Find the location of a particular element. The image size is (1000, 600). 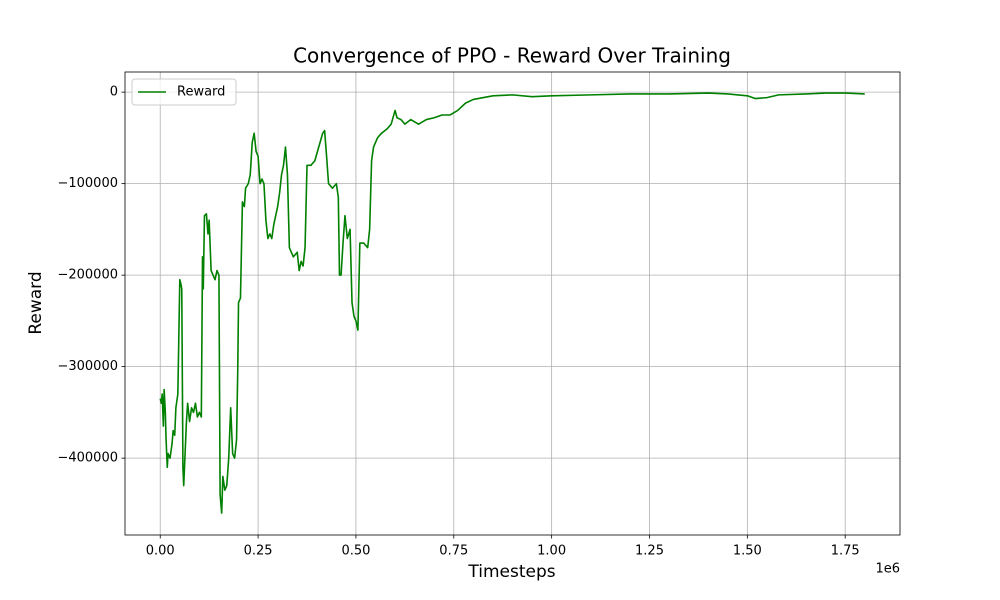

x-tick-label: 0.50 is located at coordinates (355, 551).